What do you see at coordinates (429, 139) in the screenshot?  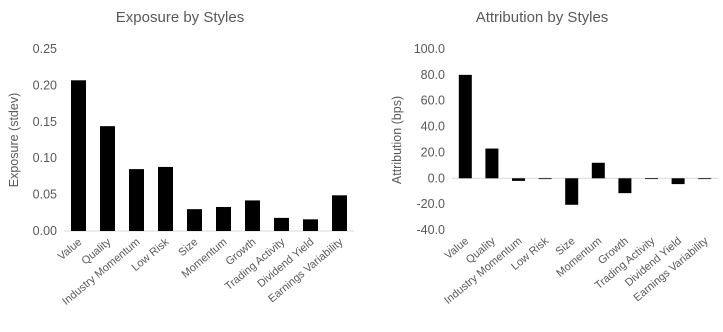 I see `attribution-y-ticks: 100.0 80.0 60.0 40.0 20.0 0.0 -20.0 -40.0` at bounding box center [429, 139].